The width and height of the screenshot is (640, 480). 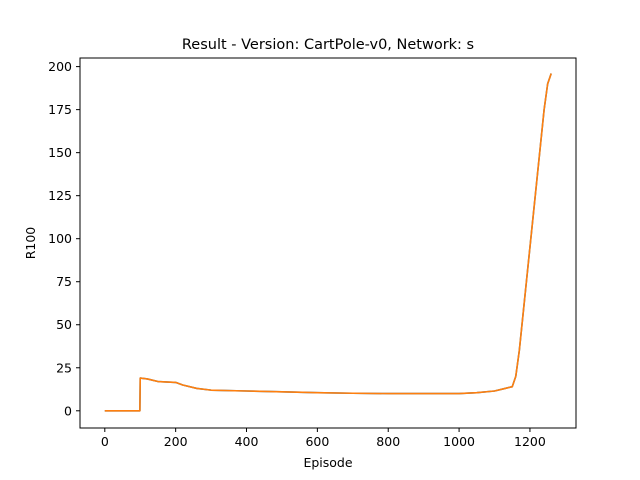 I want to click on y-tick-label: 0, so click(x=68, y=410).